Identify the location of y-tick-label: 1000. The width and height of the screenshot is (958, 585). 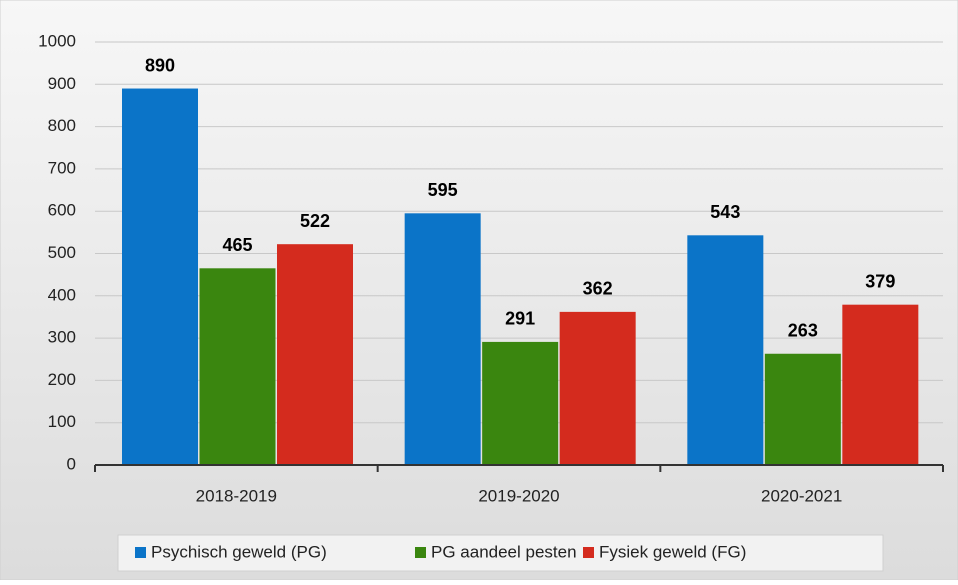
(57, 40).